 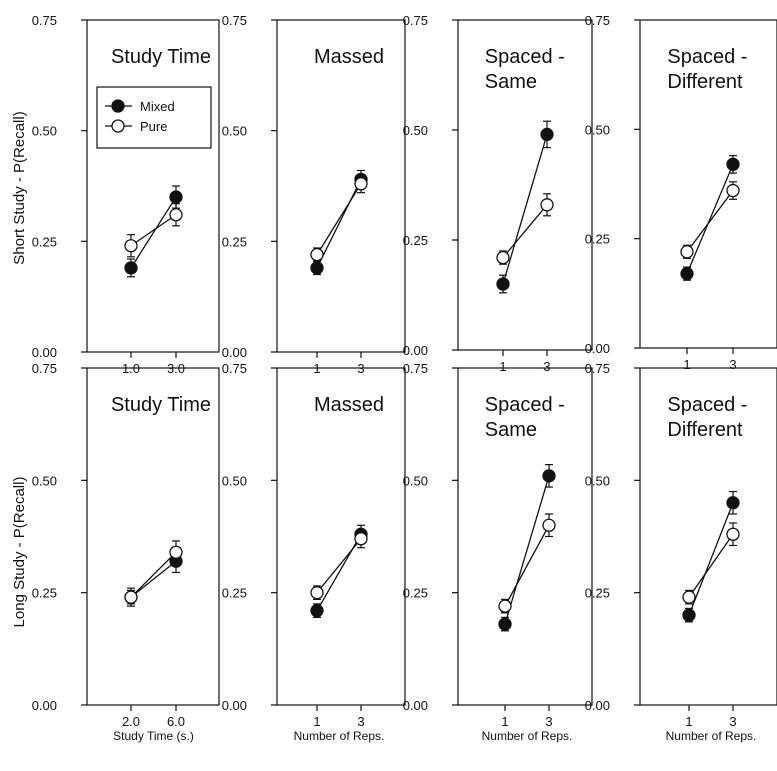 What do you see at coordinates (19, 552) in the screenshot?
I see `y-axis-label-long: Long Study - P(Recall)` at bounding box center [19, 552].